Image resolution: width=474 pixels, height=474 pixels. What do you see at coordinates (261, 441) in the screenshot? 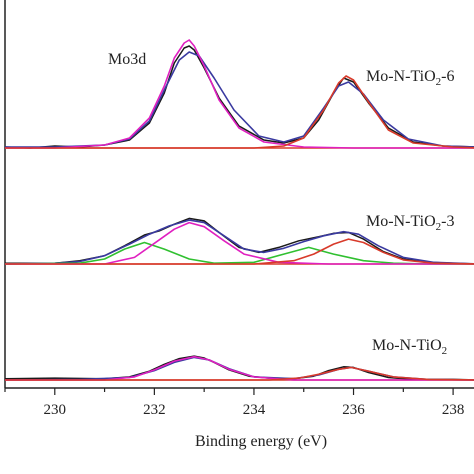
I see `x-axis-title: Binding energy (eV)` at bounding box center [261, 441].